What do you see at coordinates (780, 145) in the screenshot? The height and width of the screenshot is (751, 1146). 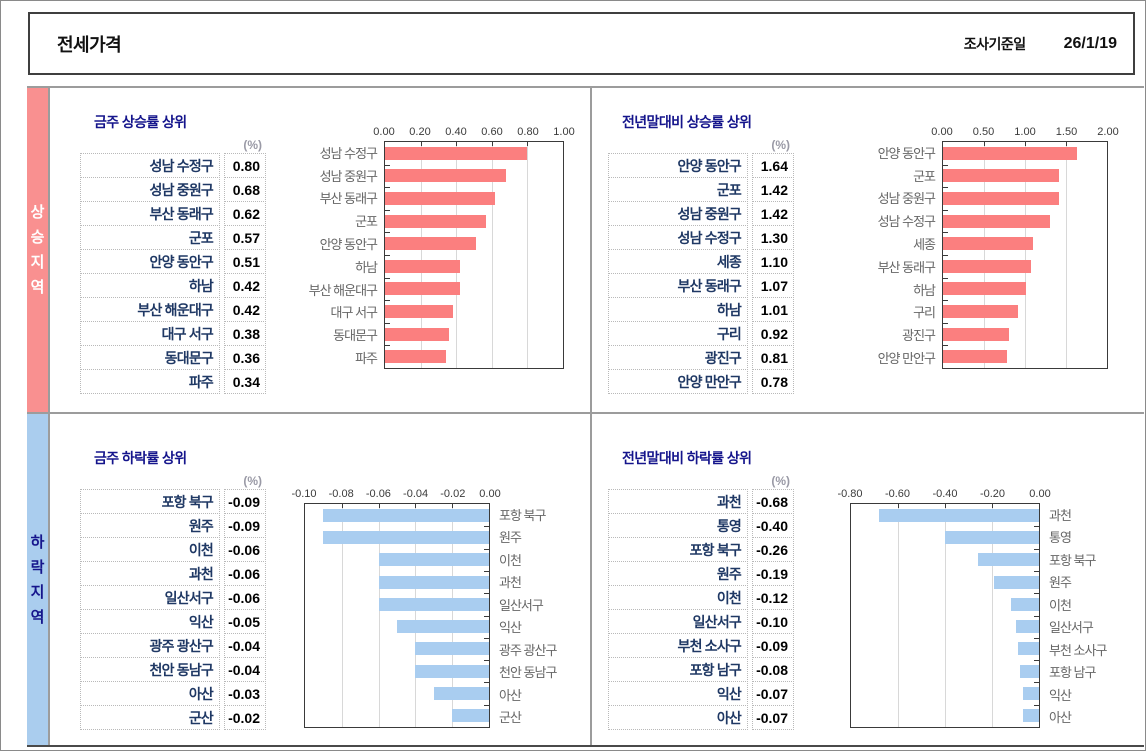 I see `unit-label: (%)` at bounding box center [780, 145].